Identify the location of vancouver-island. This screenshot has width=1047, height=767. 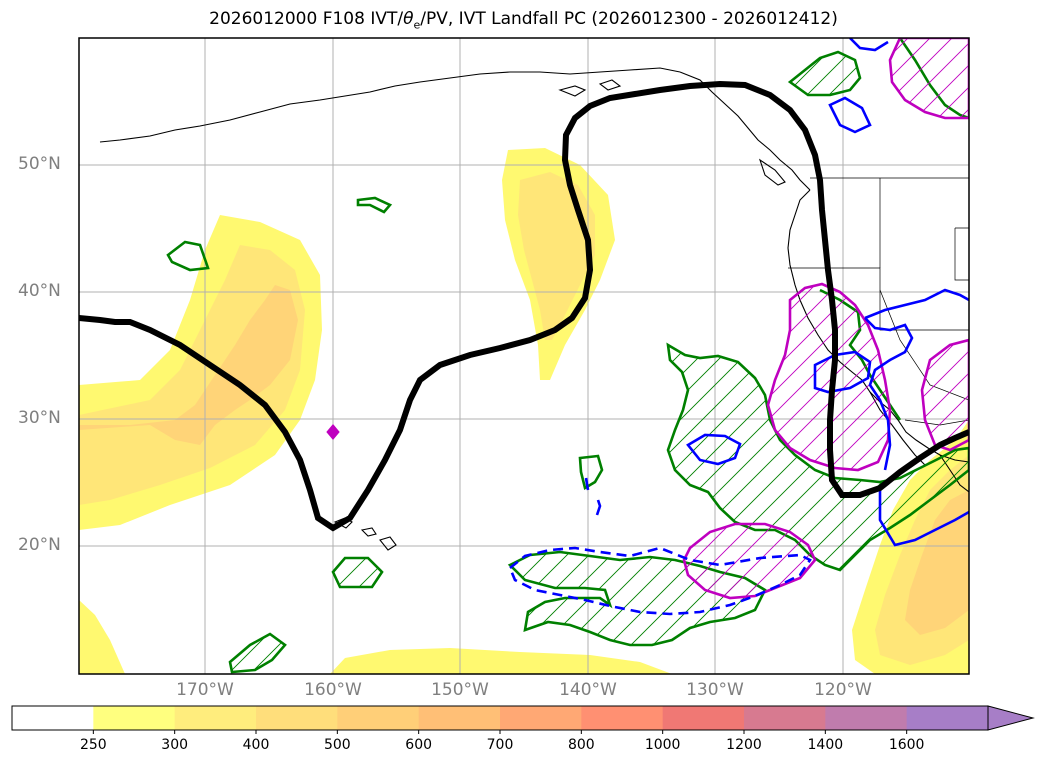
(772, 172).